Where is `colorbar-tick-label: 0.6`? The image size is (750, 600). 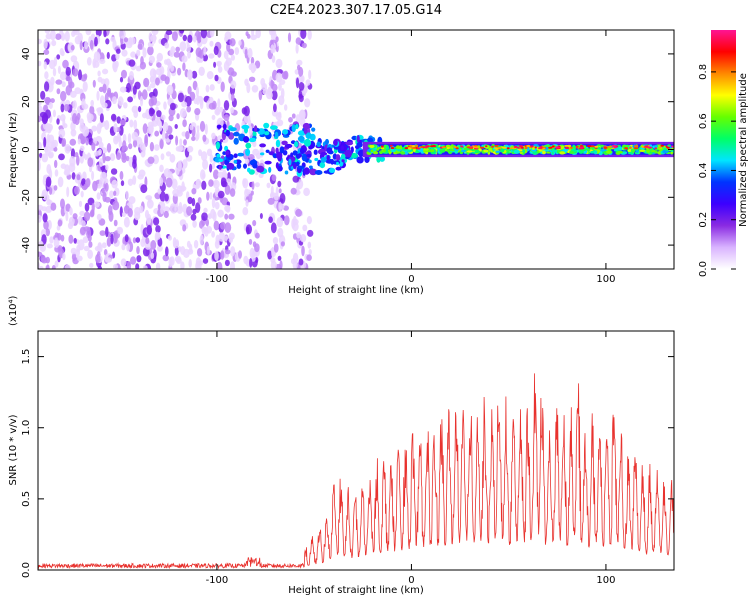 colorbar-tick-label: 0.6 is located at coordinates (703, 121).